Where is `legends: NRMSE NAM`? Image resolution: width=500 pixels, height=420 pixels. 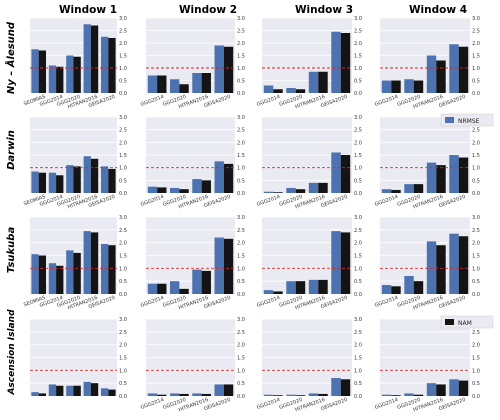 legends: NRMSE NAM is located at coordinates (467, 221).